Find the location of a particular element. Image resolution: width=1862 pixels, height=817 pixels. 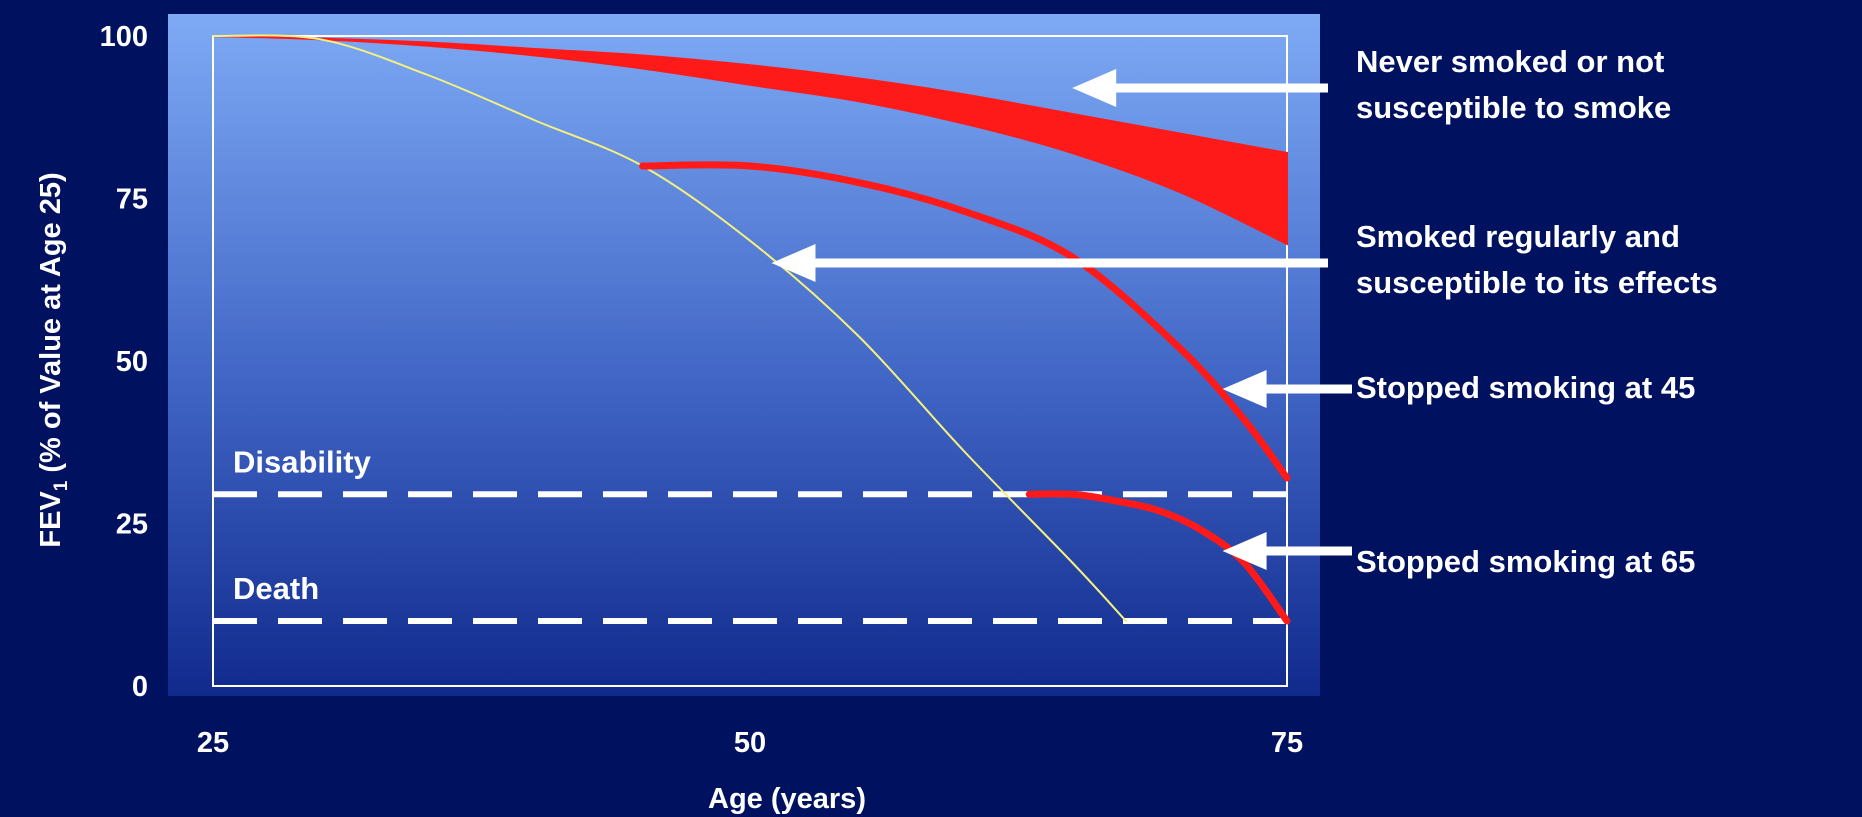

x-tick-label: 50 is located at coordinates (750, 743).